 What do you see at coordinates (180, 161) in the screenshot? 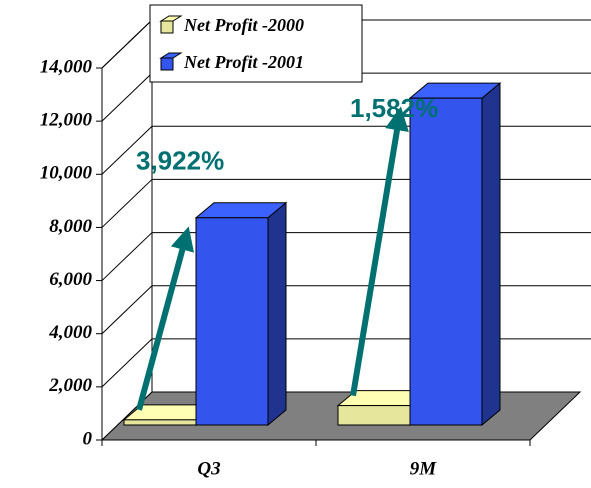
I see `annotation: 3,922%` at bounding box center [180, 161].